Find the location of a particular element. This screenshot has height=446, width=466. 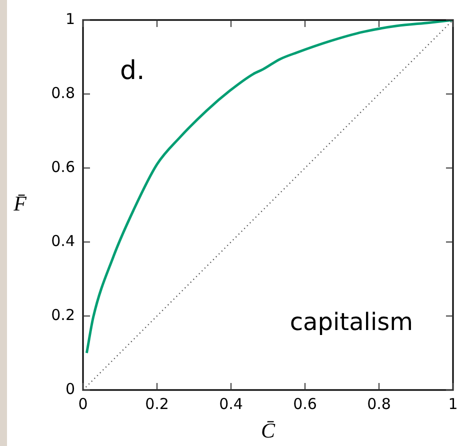

y-tick-label: 0.2 is located at coordinates (63, 315).